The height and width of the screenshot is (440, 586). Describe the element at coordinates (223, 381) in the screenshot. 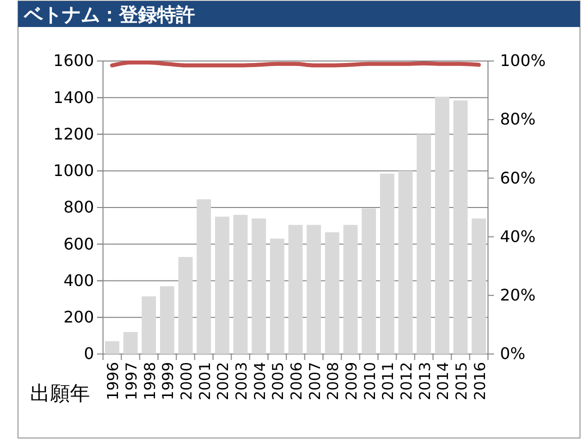

I see `x-tick-label: 2002` at that location.